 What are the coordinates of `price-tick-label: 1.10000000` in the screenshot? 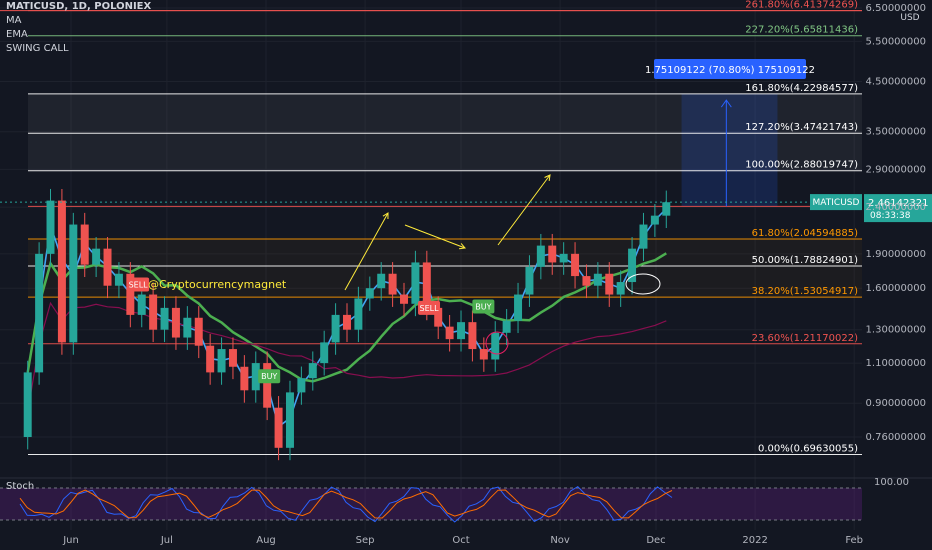 It's located at (896, 363).